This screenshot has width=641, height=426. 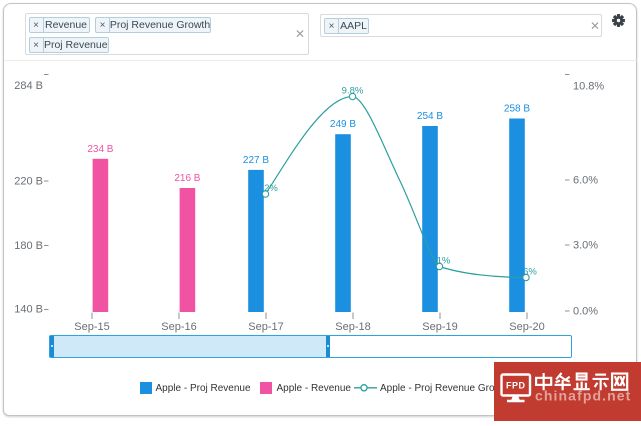 I want to click on svg-text: 284 B, so click(x=28, y=86).